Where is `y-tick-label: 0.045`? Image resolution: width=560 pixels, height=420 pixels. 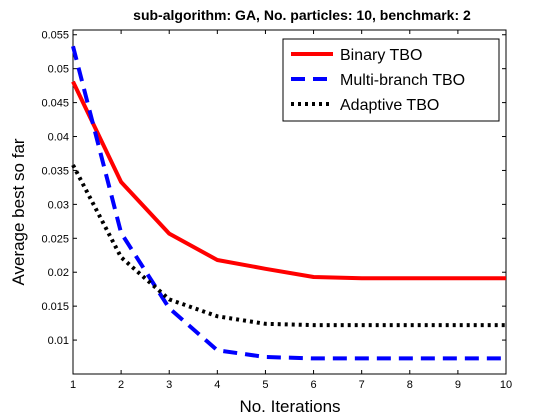 y-tick-label: 0.045 is located at coordinates (55, 104).